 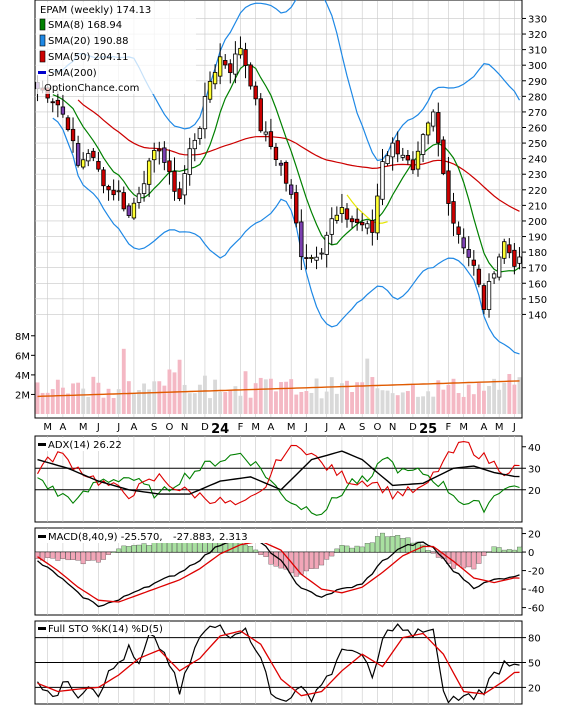 What do you see at coordinates (116, 48) in the screenshot?
I see `legend-background` at bounding box center [116, 48].